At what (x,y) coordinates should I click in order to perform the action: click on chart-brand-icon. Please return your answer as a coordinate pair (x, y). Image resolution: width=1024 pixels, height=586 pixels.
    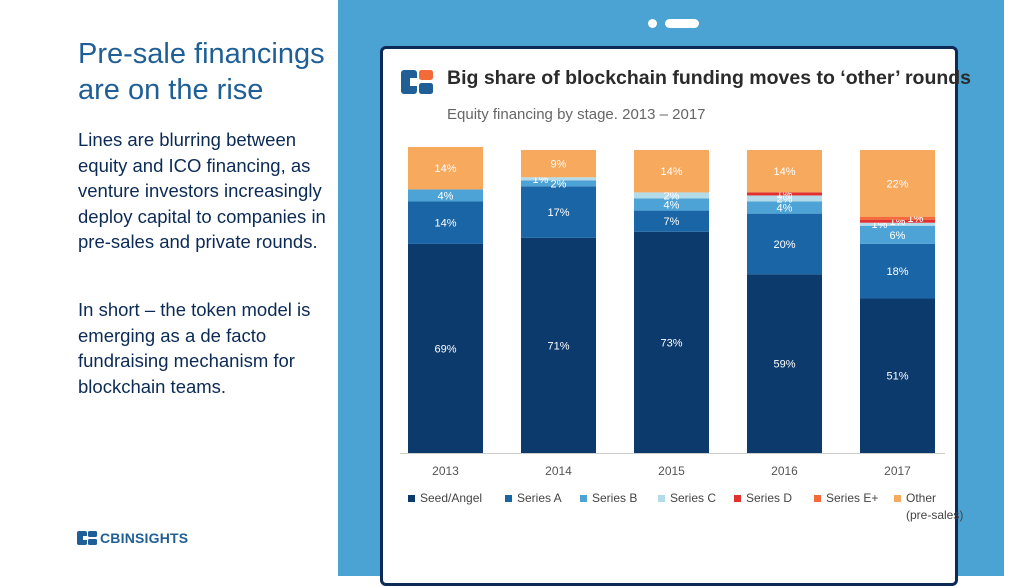
    Looking at the image, I should click on (417, 84).